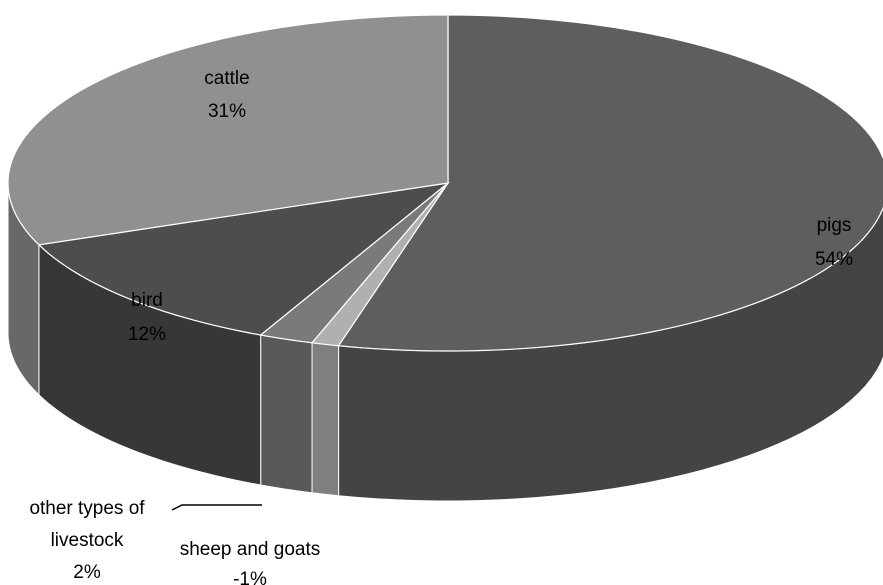 This screenshot has height=585, width=883. Describe the element at coordinates (147, 334) in the screenshot. I see `slice-label-bird-percent: 12%` at that location.